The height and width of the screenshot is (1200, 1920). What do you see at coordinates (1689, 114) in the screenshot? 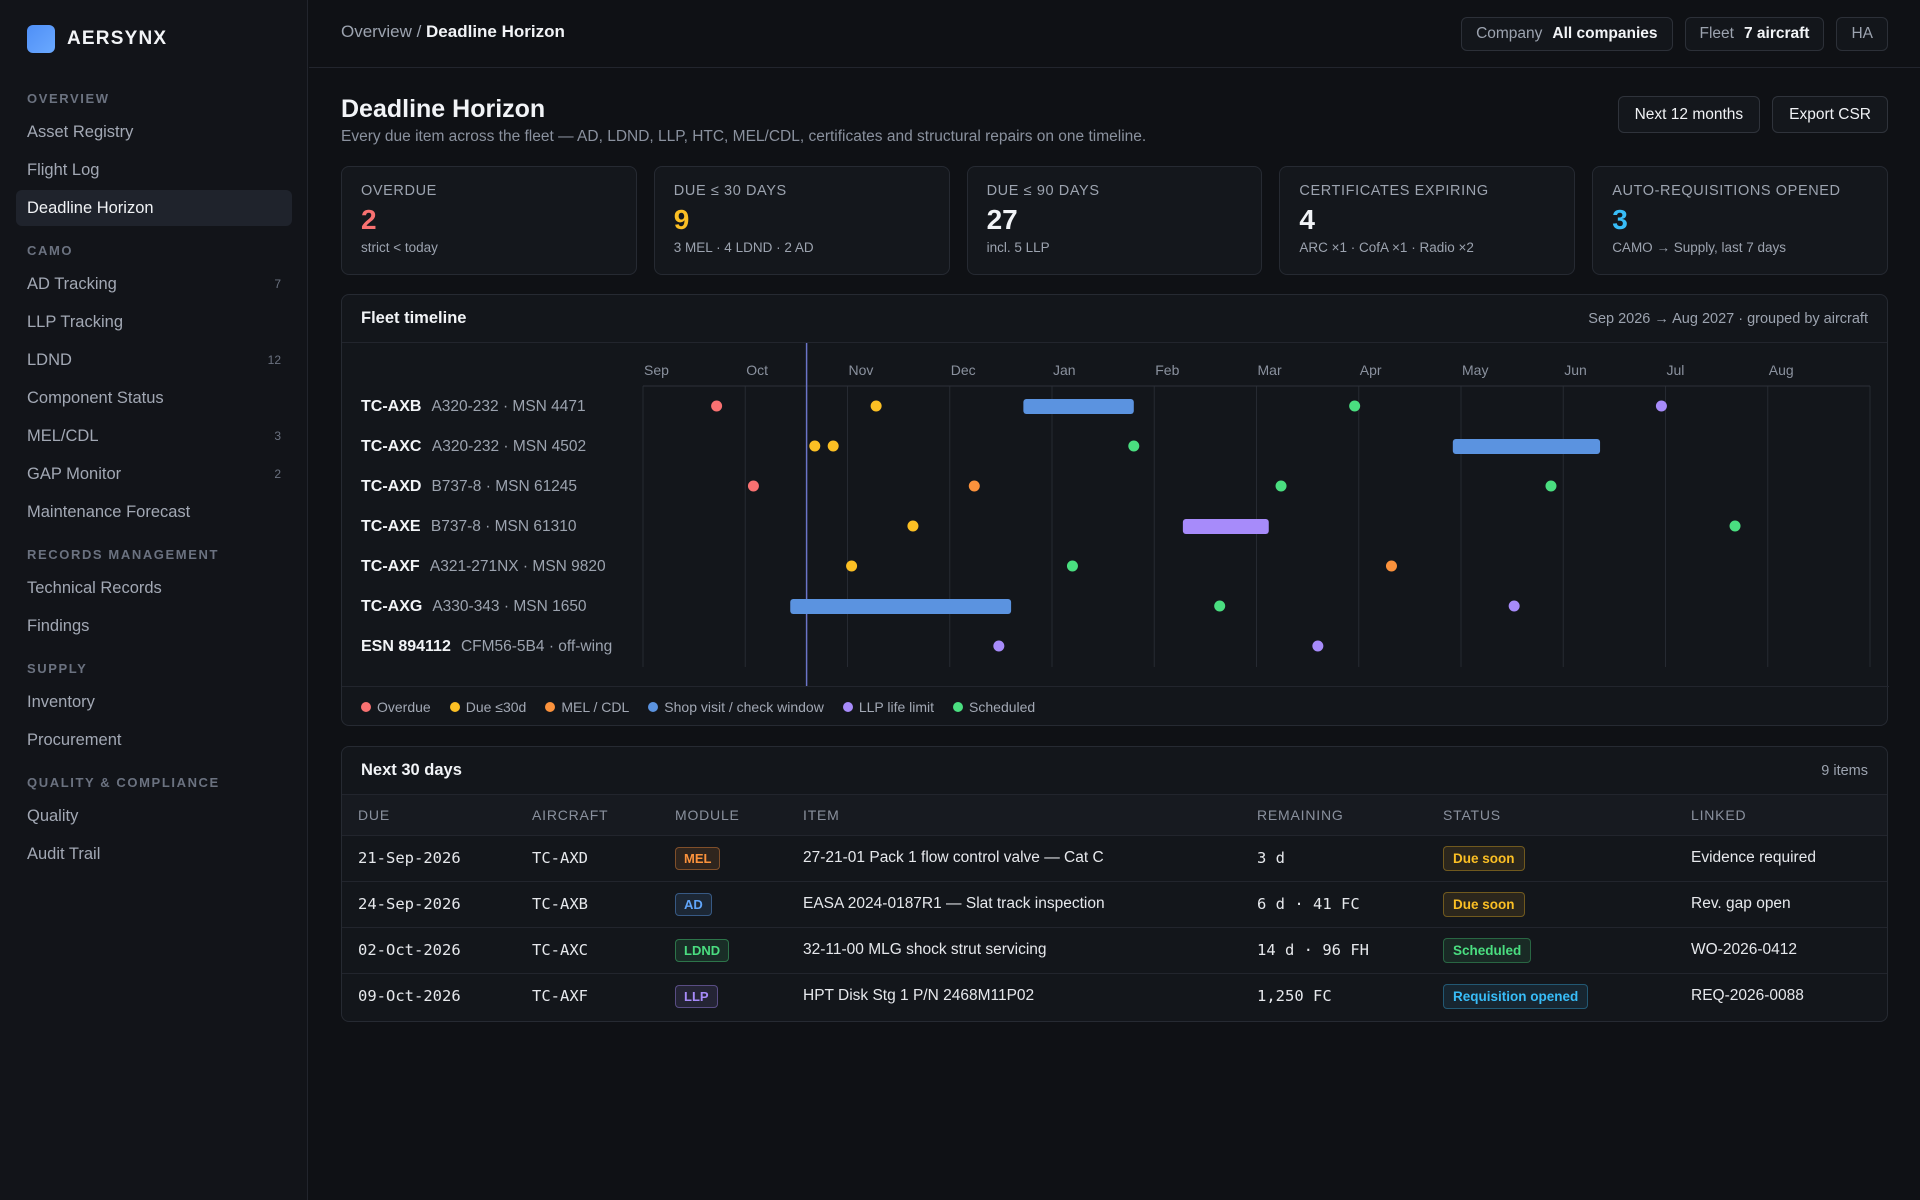
I see `range-button: Next 12 months` at bounding box center [1689, 114].